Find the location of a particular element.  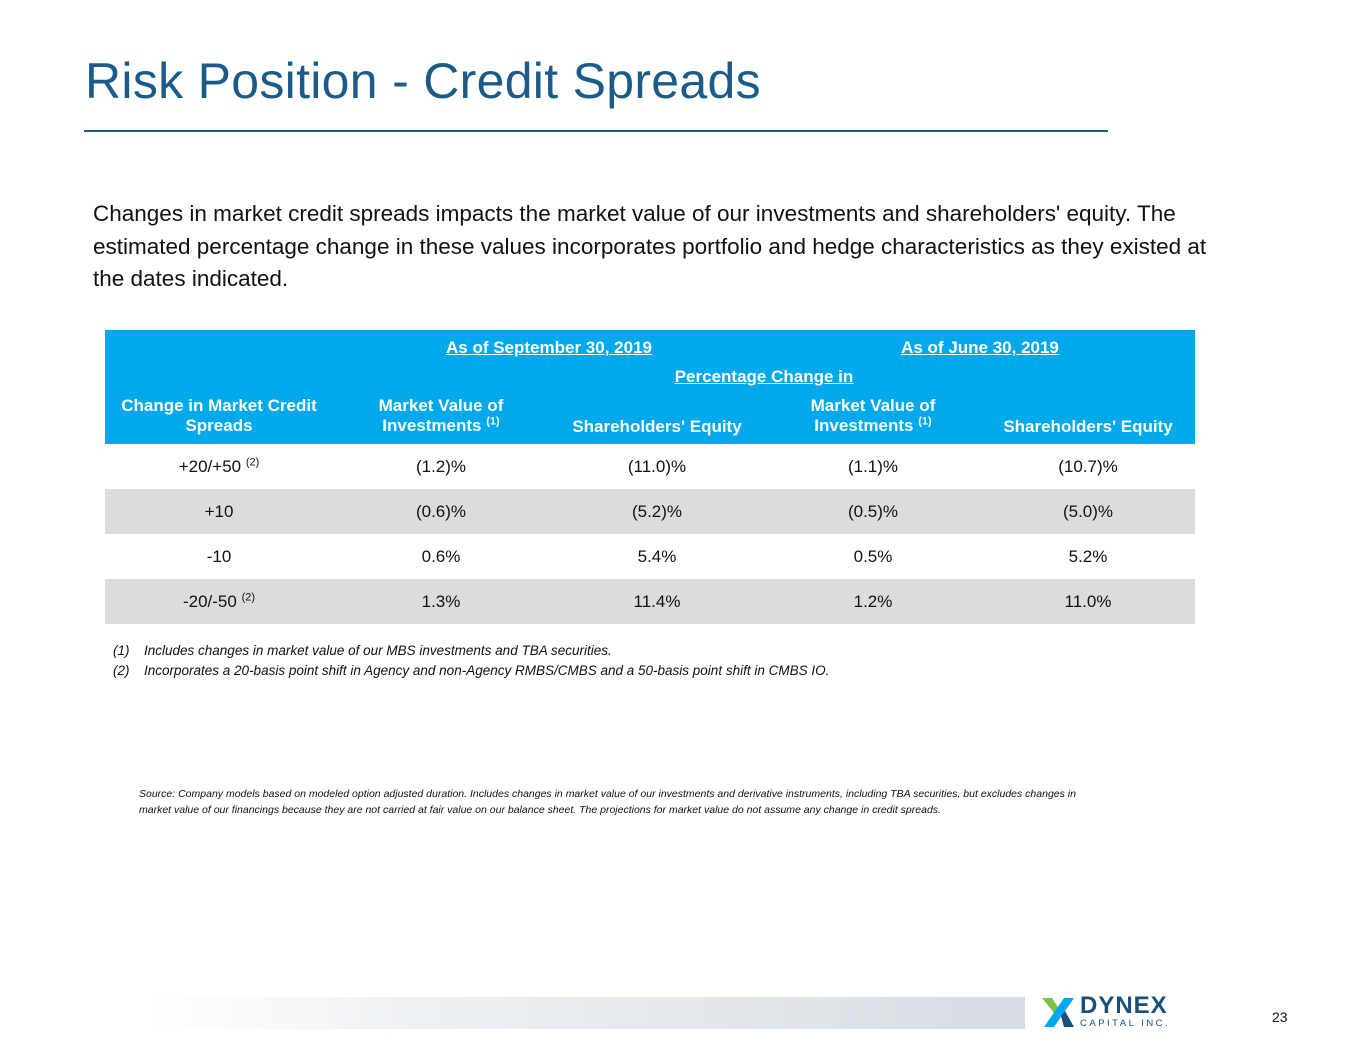

logo-wordmark: DYNEX is located at coordinates (1124, 1005).